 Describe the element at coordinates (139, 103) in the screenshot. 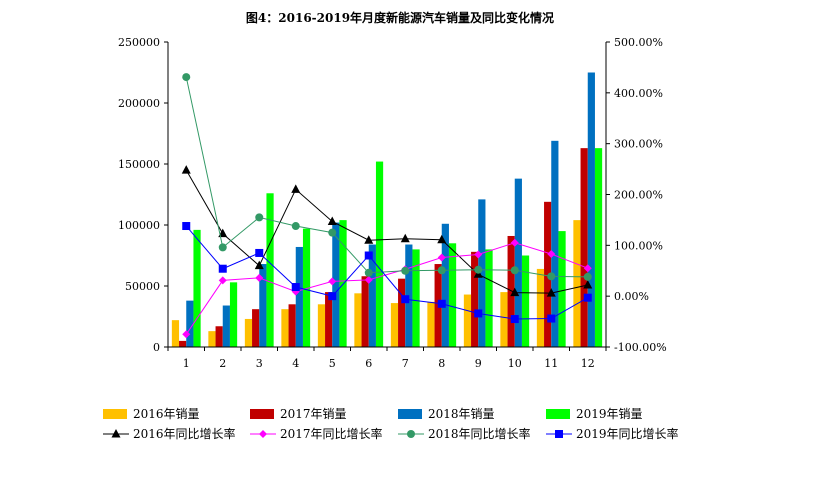

I see `left-tick-label: 200000` at that location.